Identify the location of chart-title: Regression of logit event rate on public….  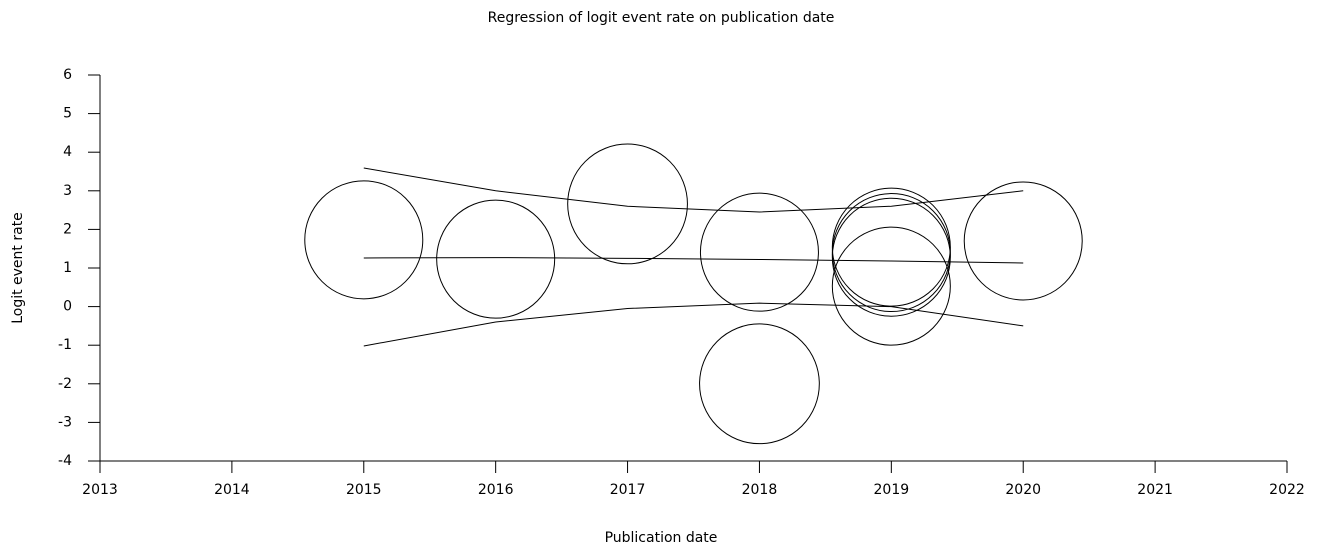
(661, 18).